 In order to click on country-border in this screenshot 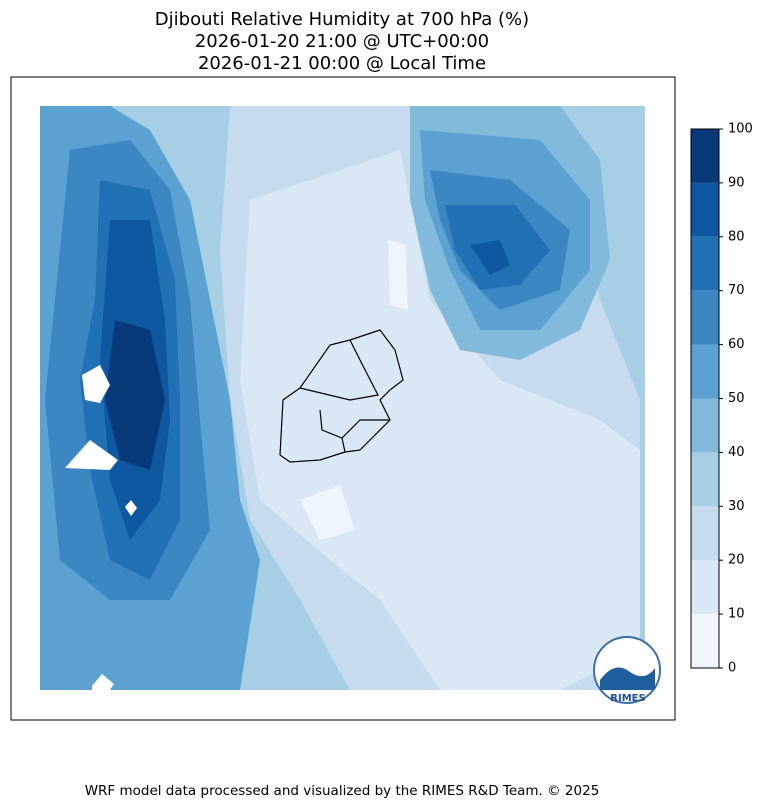, I will do `click(341, 396)`.